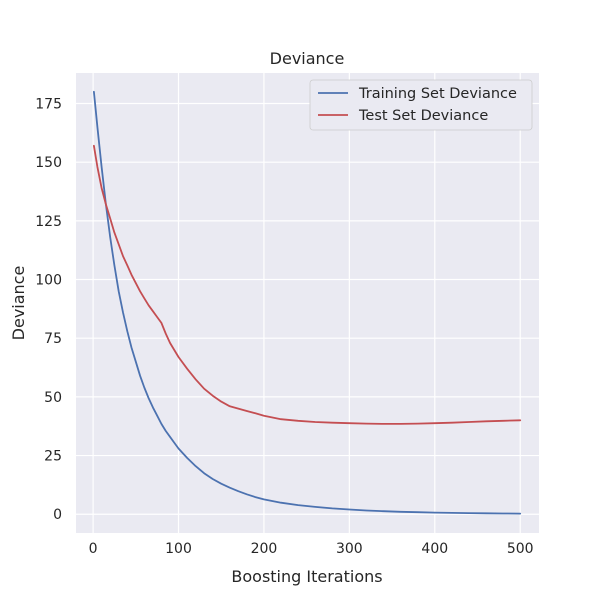 This screenshot has height=604, width=600. I want to click on legend-training-label: Training Set Deviance, so click(437, 94).